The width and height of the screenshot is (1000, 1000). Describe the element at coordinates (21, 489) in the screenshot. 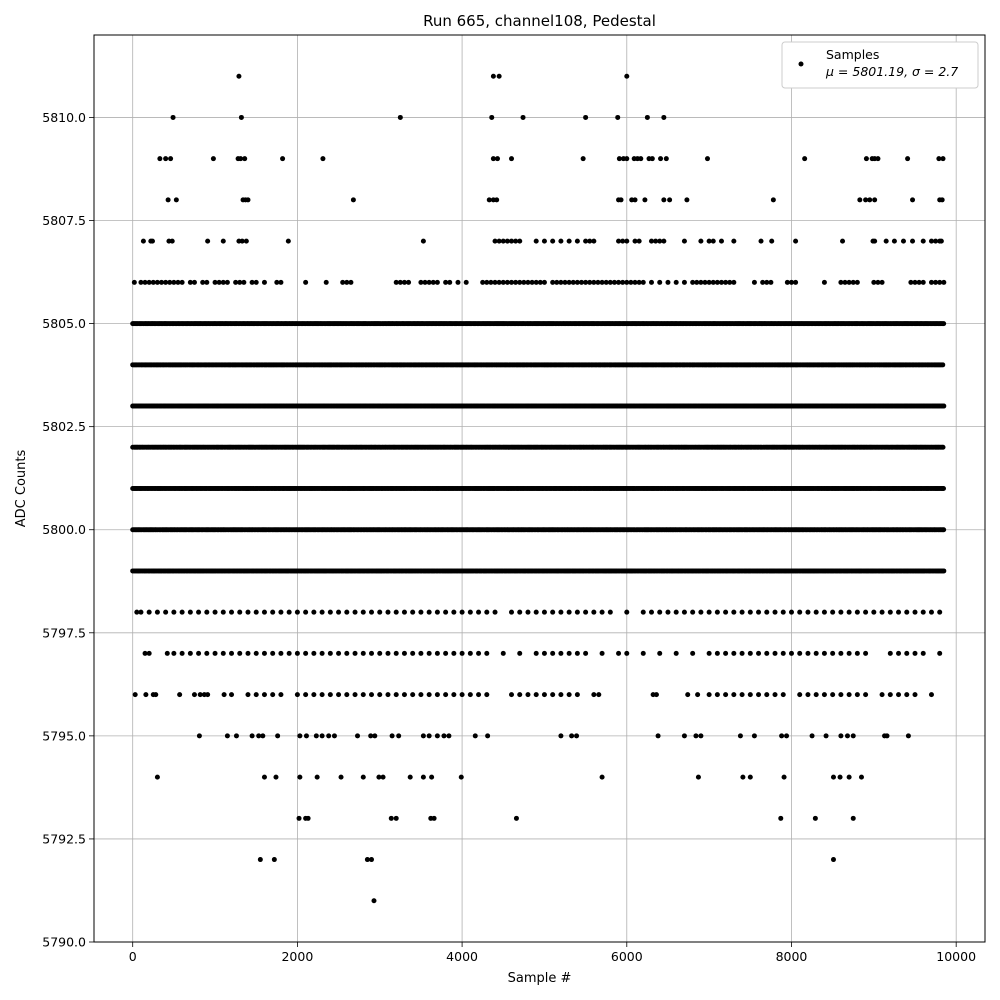

I see `y-axis-label: ADC Counts` at that location.